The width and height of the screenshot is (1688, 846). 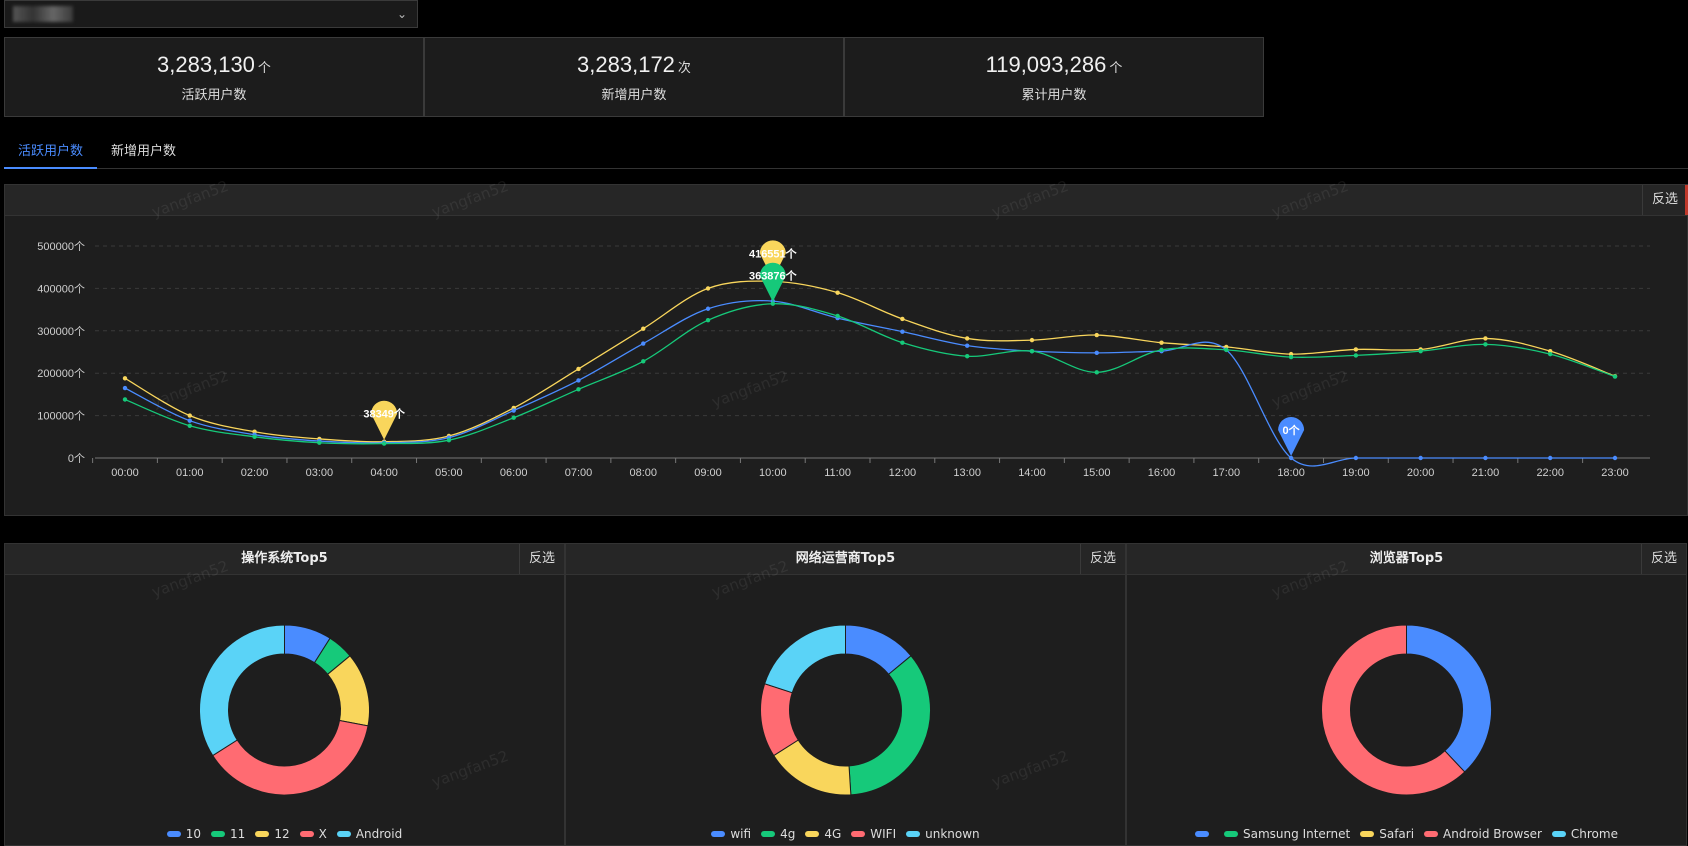 I want to click on x-tick-label: 22:00, so click(x=1550, y=473).